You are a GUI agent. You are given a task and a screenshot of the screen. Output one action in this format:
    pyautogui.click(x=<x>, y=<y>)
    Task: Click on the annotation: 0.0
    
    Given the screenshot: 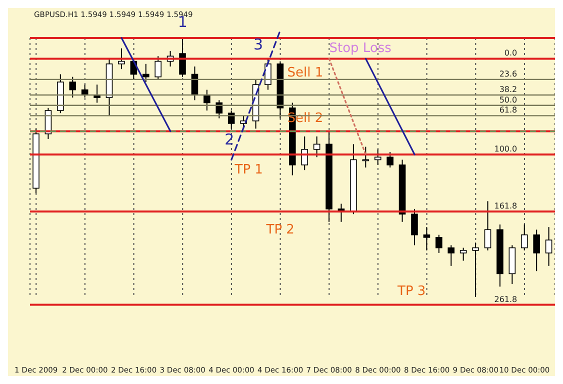 What is the action you would take?
    pyautogui.click(x=511, y=53)
    